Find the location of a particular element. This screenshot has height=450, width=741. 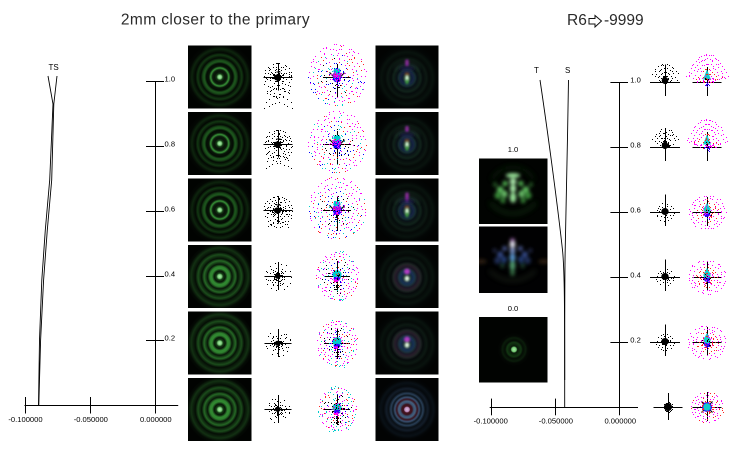

svg-text: 0.0 is located at coordinates (513, 308).